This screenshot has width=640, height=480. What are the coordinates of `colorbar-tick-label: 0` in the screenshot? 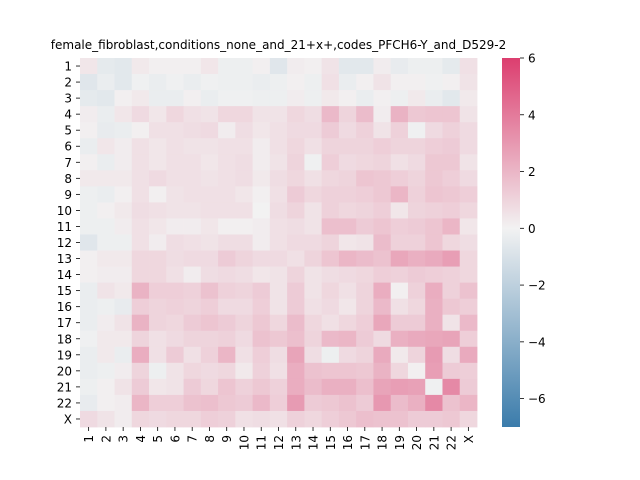 It's located at (532, 229).